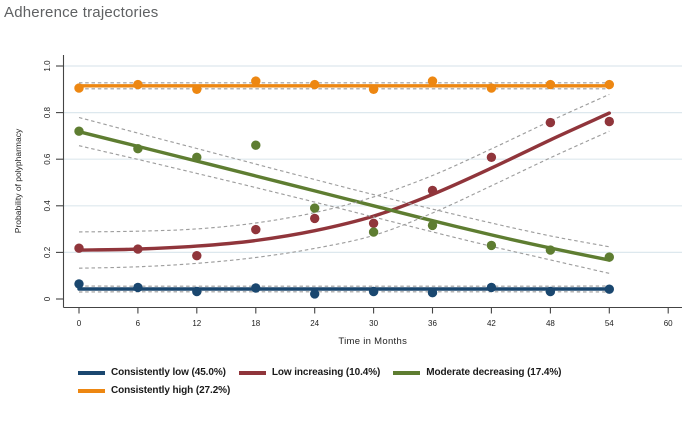 This screenshot has width=700, height=423. What do you see at coordinates (79, 323) in the screenshot?
I see `x-tick-label: 0` at bounding box center [79, 323].